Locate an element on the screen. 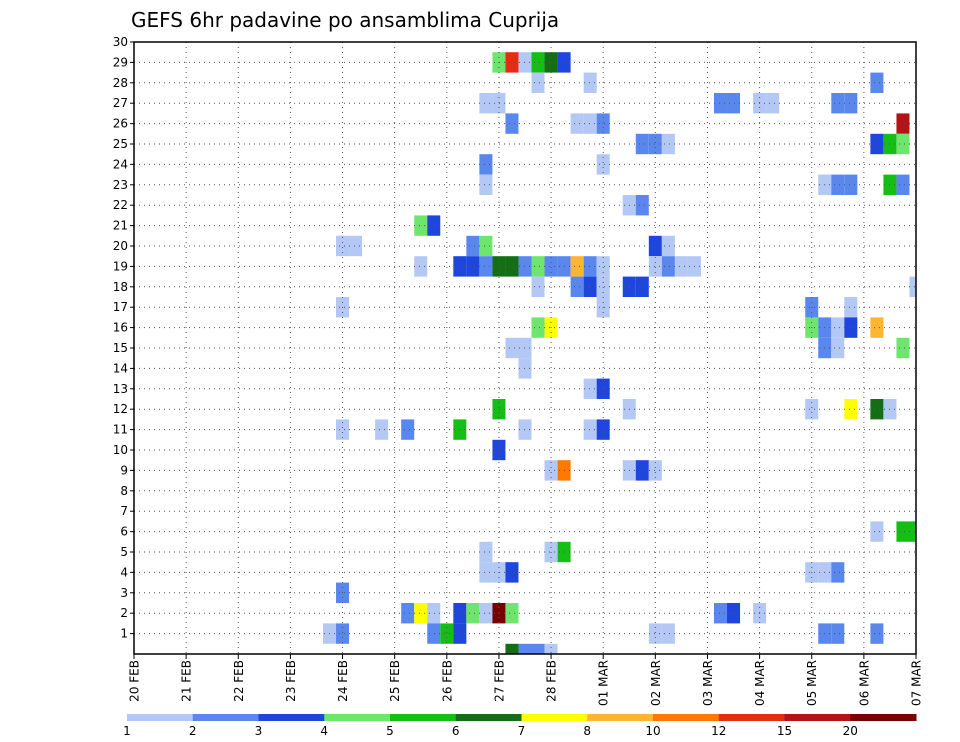 This screenshot has width=960, height=742. x-tick-label: 27 FEB is located at coordinates (499, 681).